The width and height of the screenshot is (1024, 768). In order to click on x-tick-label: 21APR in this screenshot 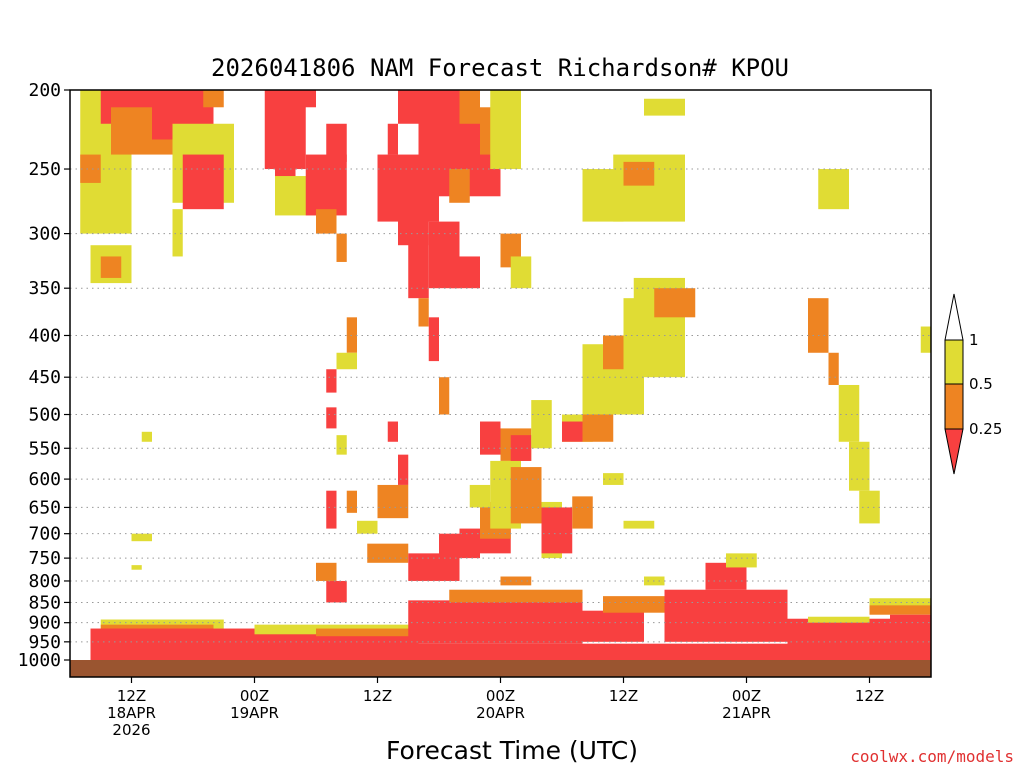, I will do `click(746, 713)`.